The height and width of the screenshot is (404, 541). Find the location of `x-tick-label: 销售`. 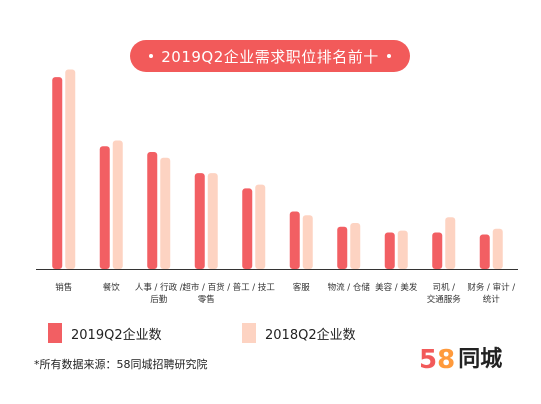

x-tick-label: 销售 is located at coordinates (63, 287).